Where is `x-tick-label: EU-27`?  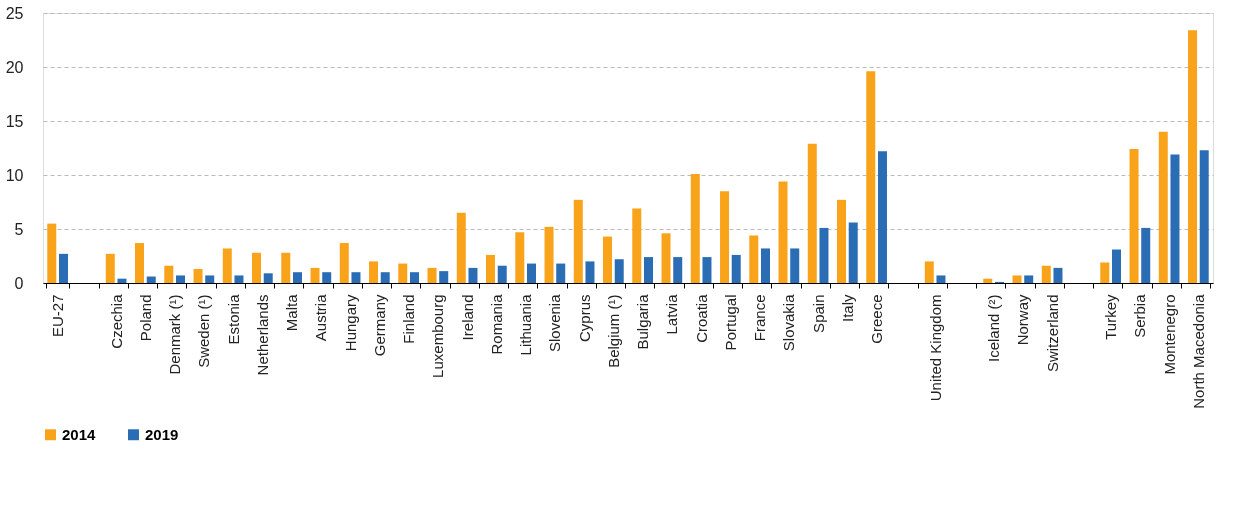 x-tick-label: EU-27 is located at coordinates (58, 316).